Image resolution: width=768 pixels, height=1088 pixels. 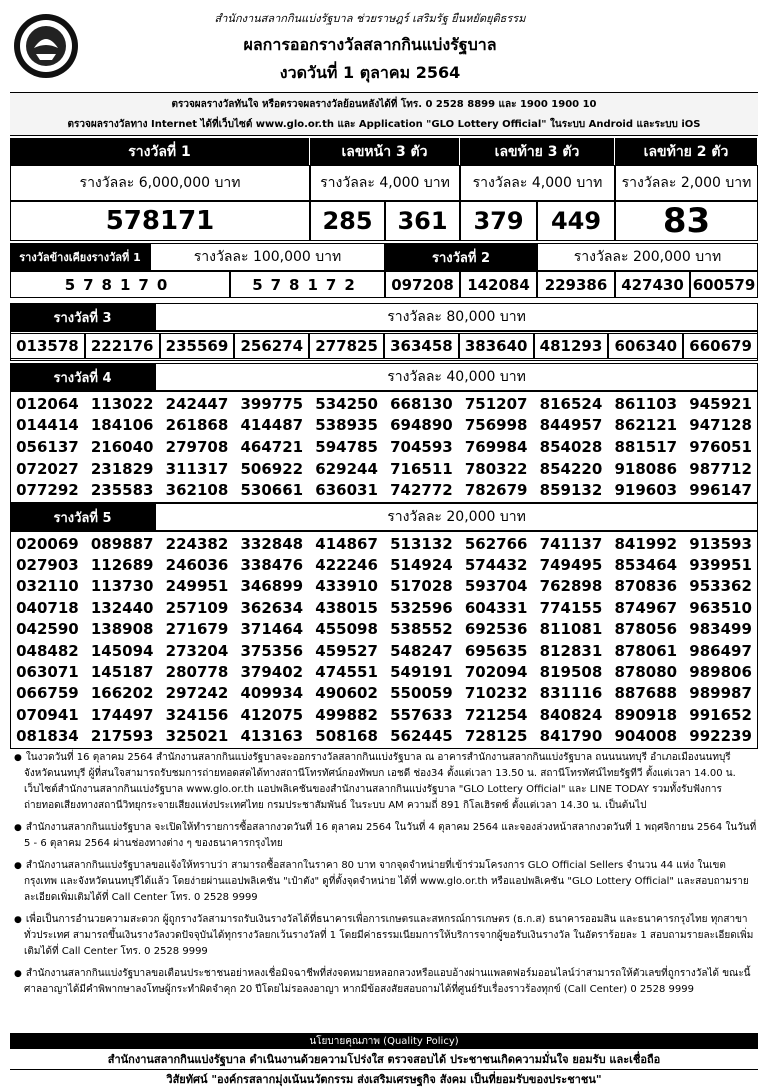 What do you see at coordinates (496, 736) in the screenshot?
I see `prize5-number: 728125` at bounding box center [496, 736].